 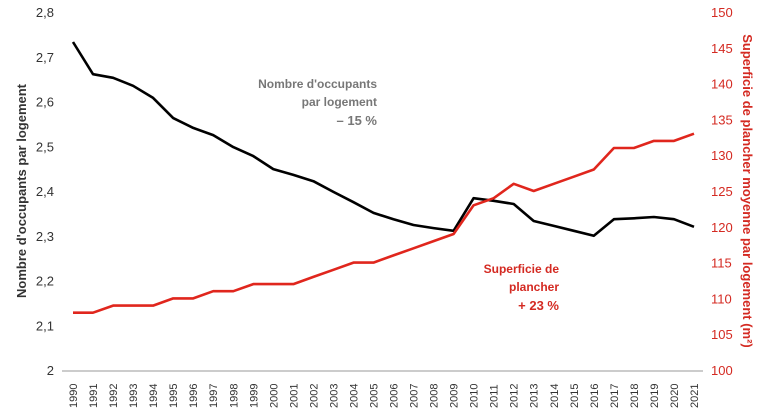 What do you see at coordinates (534, 287) in the screenshot?
I see `annotation-superficie-line2: plancher` at bounding box center [534, 287].